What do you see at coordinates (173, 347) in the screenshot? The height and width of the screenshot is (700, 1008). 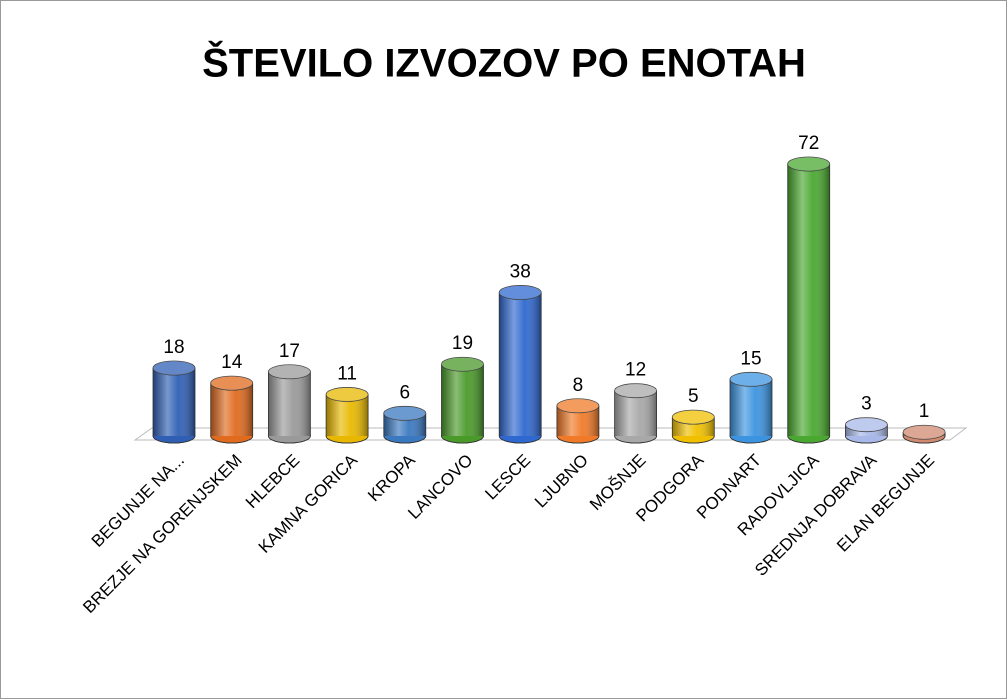 I see `value-label: 18` at bounding box center [173, 347].